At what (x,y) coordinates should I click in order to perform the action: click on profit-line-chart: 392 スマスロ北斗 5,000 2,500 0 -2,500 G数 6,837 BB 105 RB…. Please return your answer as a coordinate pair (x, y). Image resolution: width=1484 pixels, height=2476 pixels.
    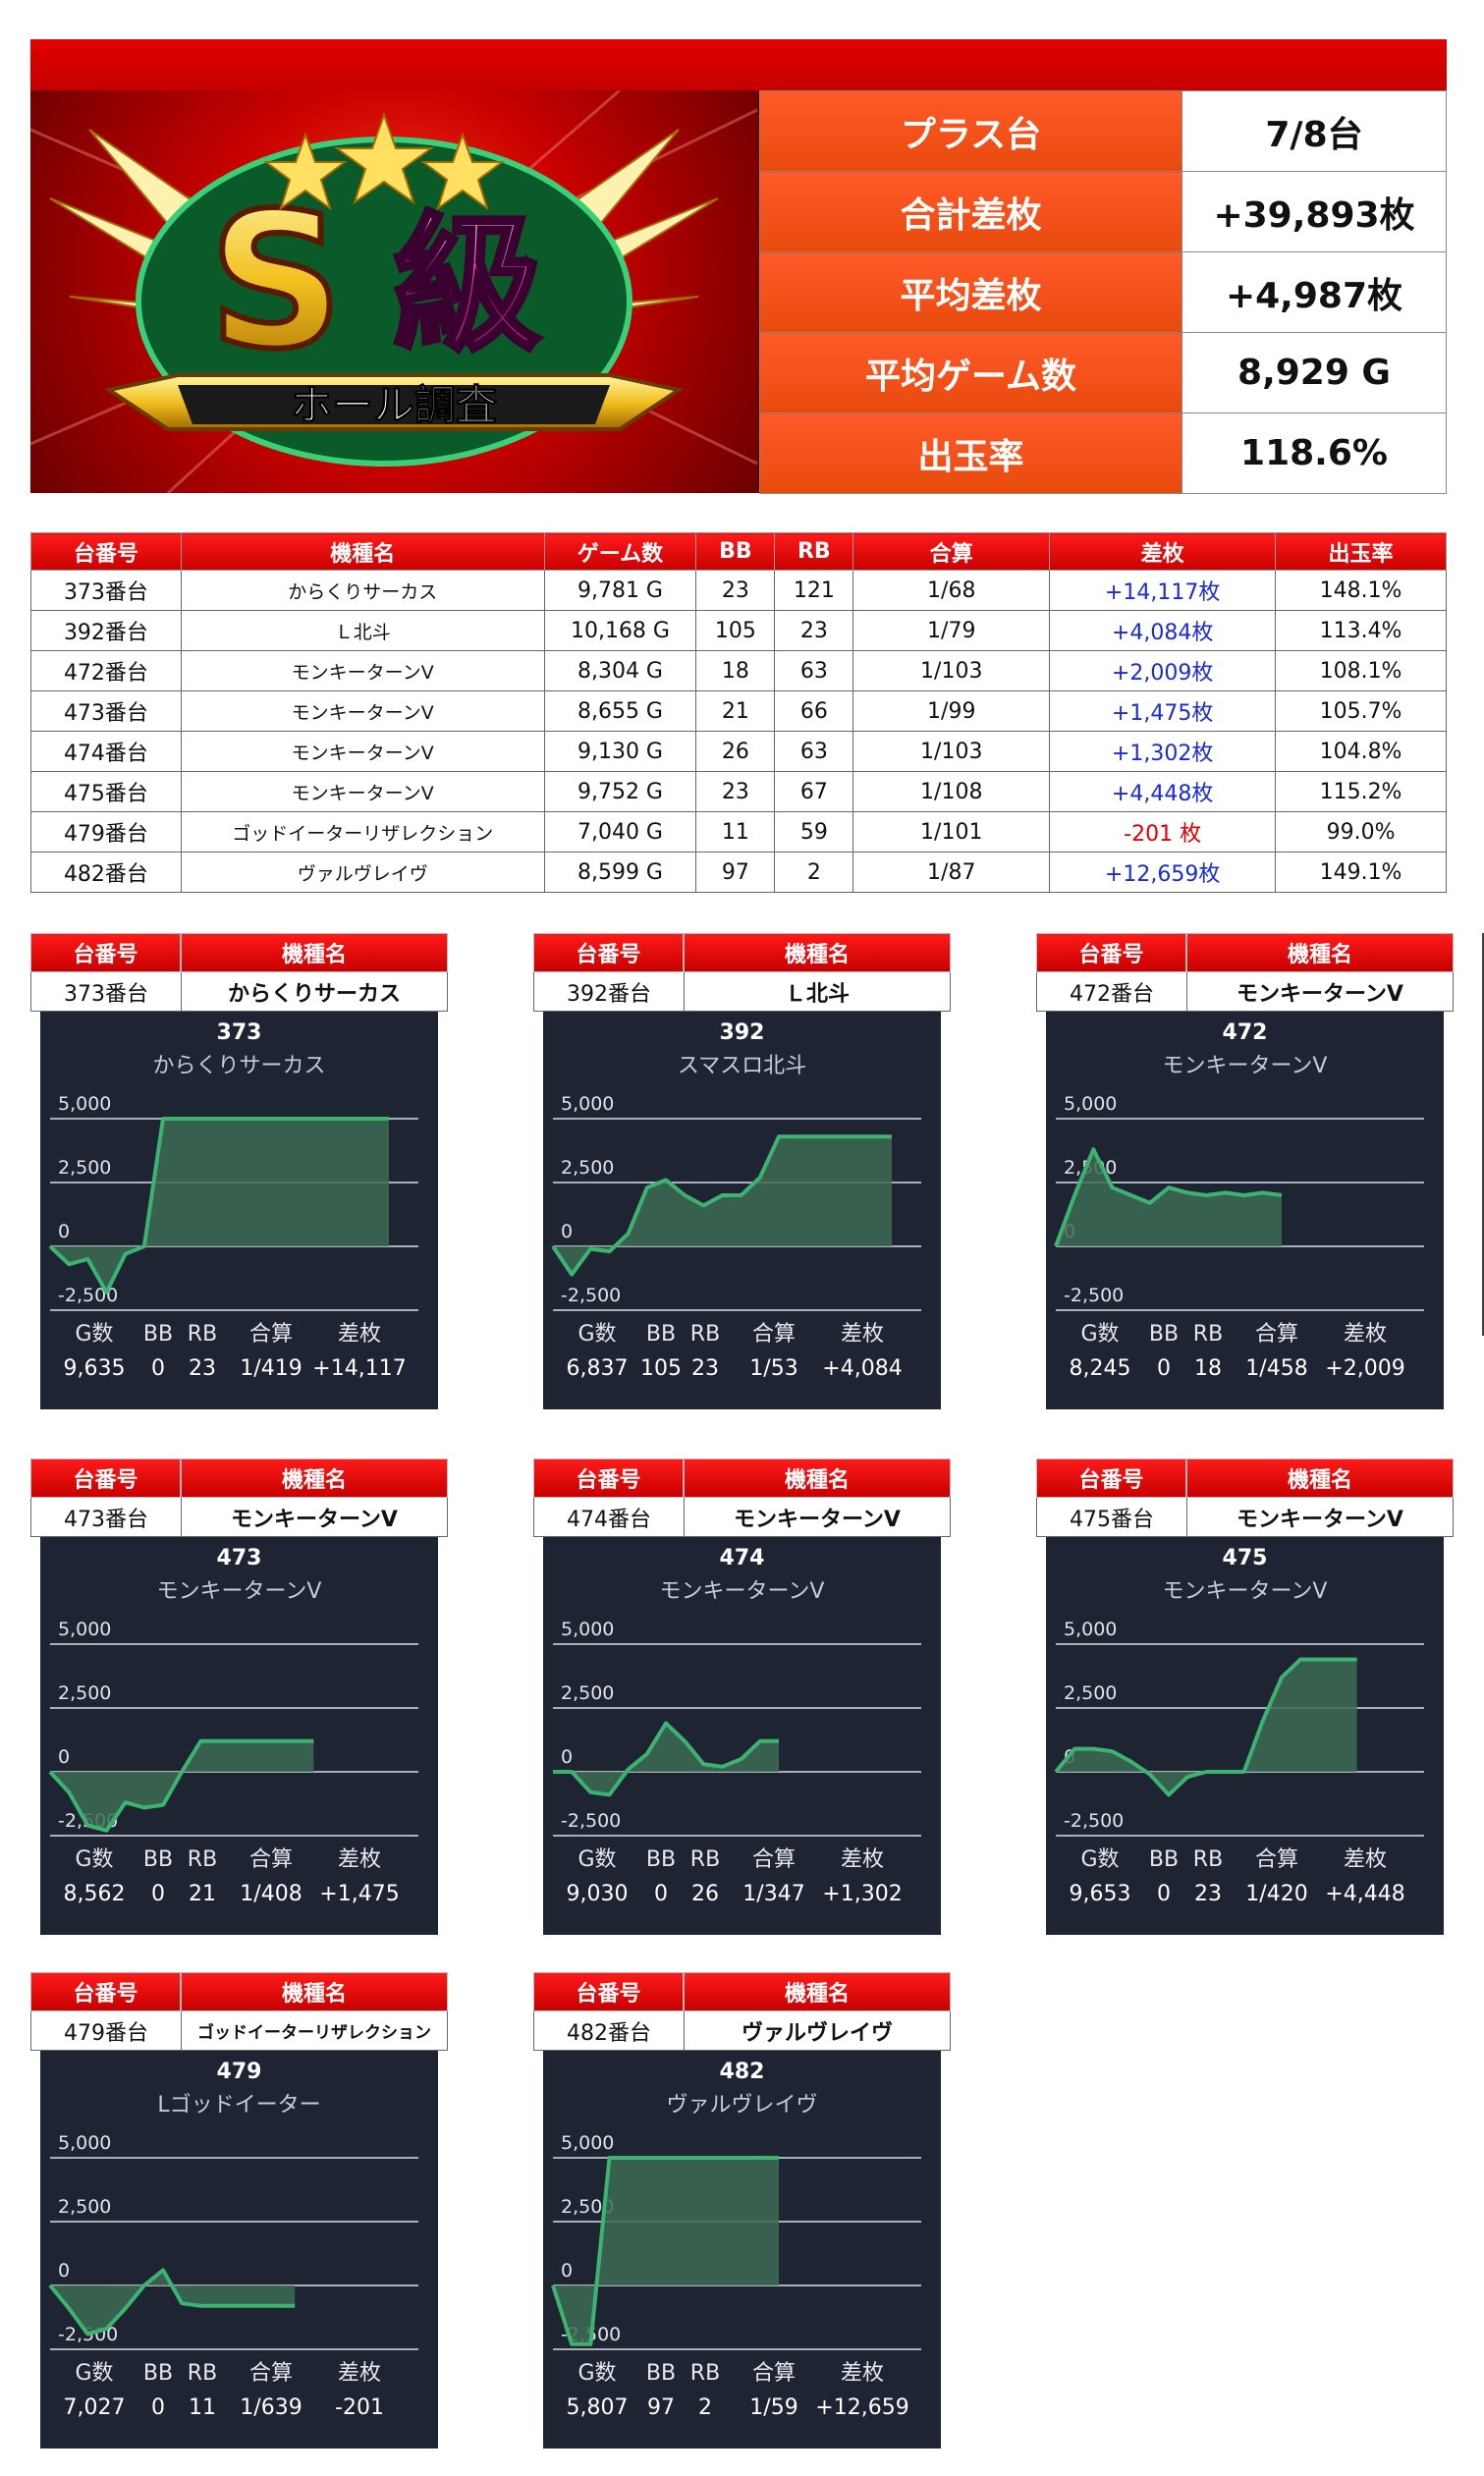
    Looking at the image, I should click on (742, 1210).